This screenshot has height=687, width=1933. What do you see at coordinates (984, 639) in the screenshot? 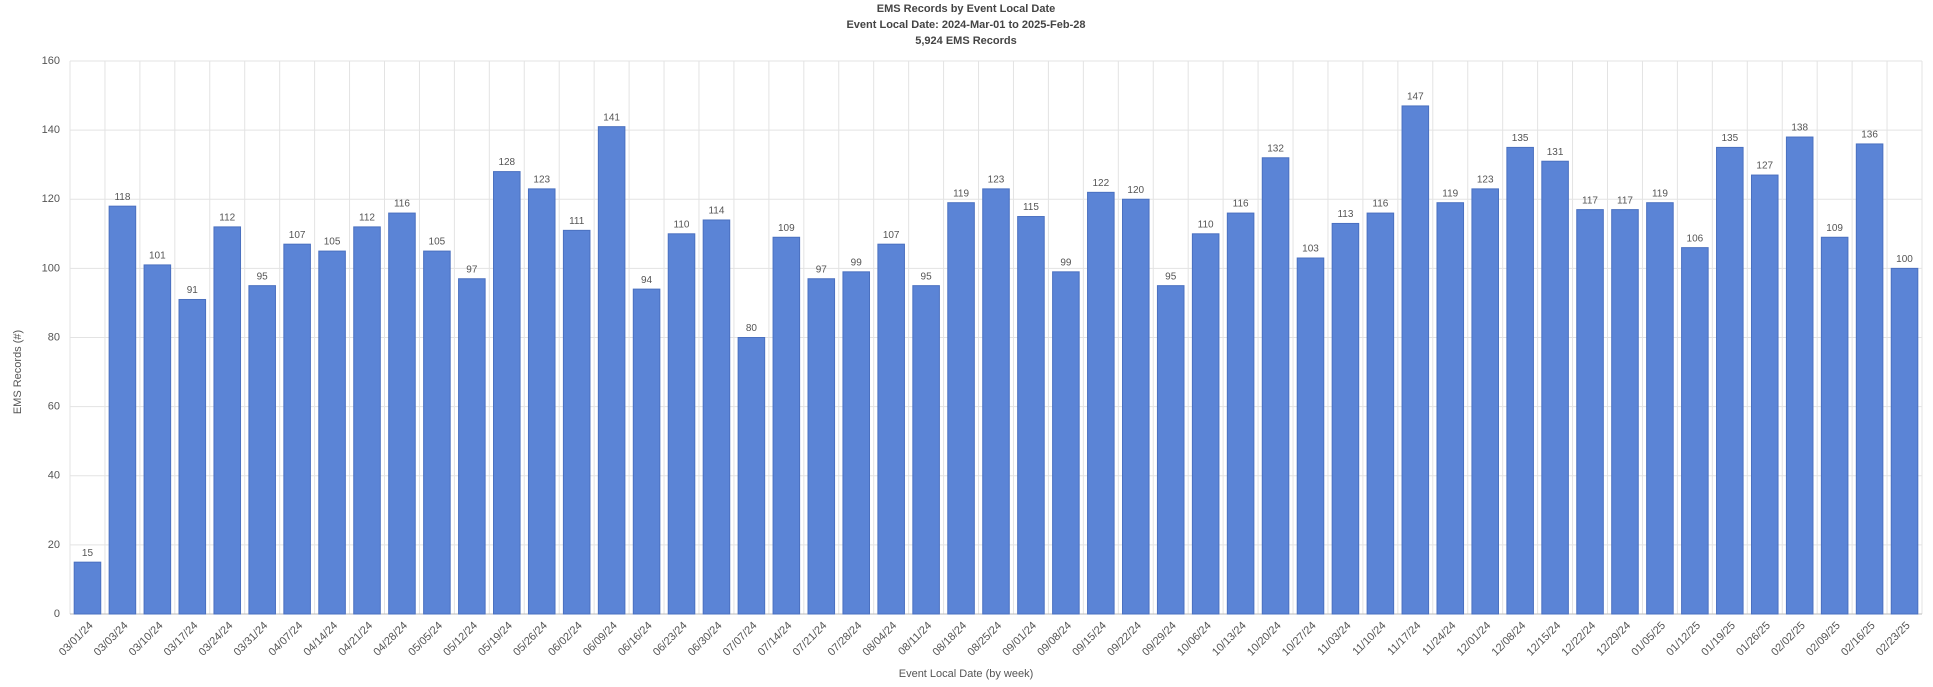
I see `x-tick-label: 08/25/24` at bounding box center [984, 639].